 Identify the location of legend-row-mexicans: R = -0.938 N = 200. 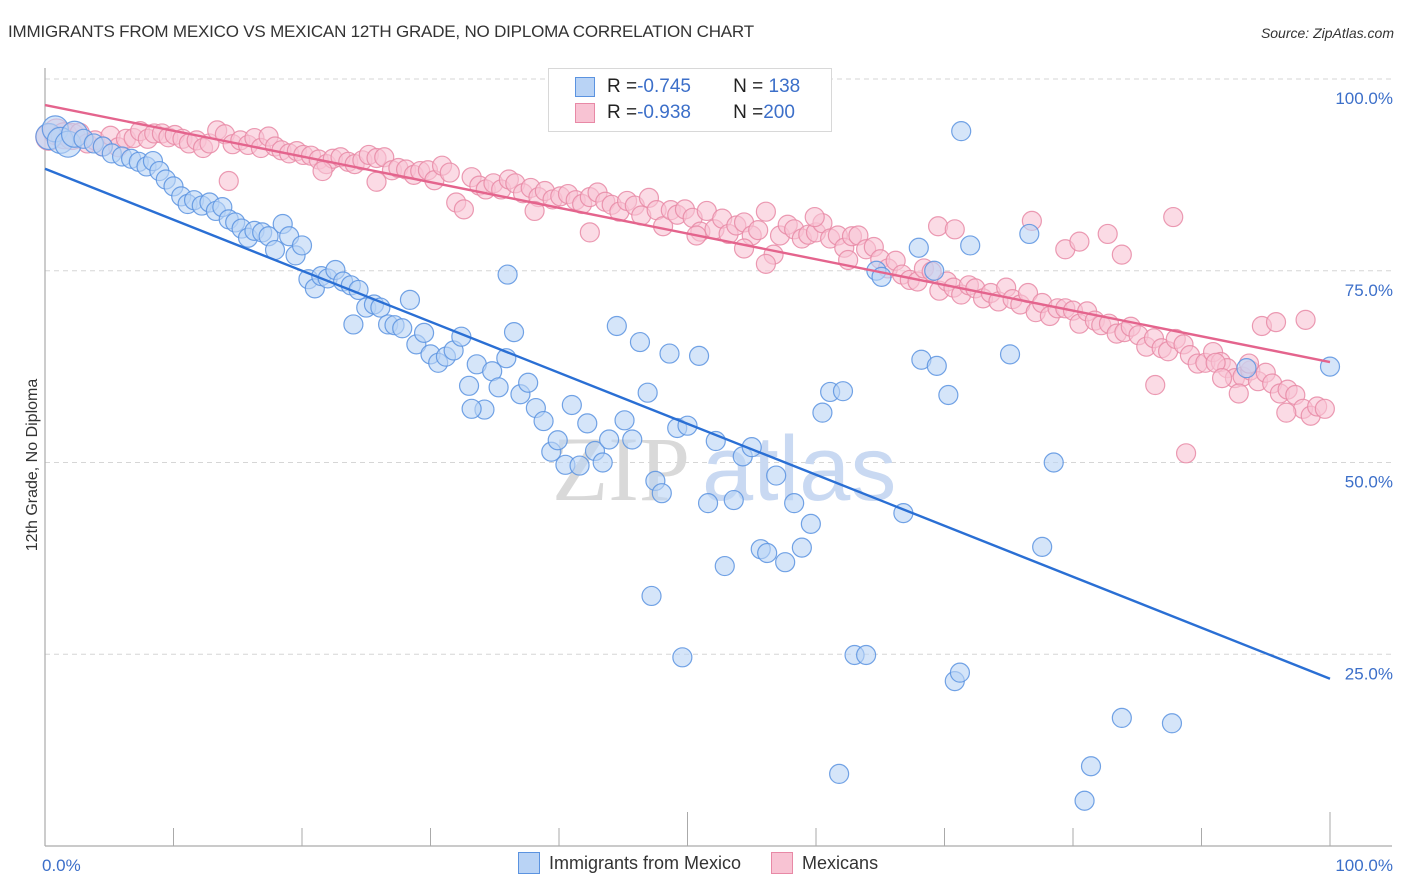
(685, 113).